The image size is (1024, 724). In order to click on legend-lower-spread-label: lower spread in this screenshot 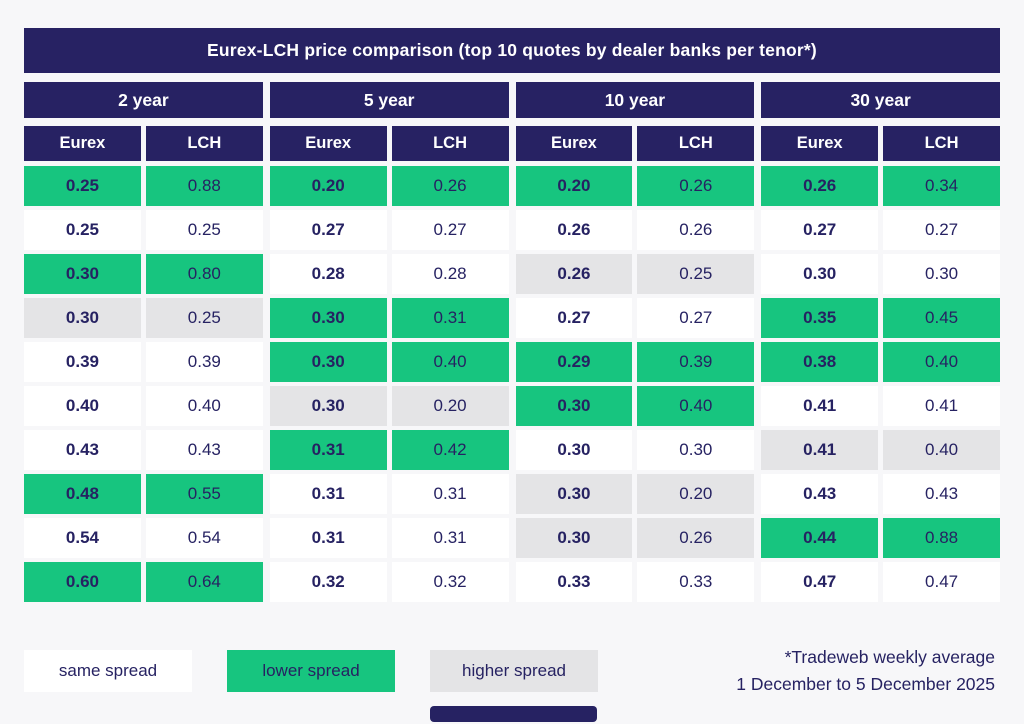, I will do `click(311, 670)`.